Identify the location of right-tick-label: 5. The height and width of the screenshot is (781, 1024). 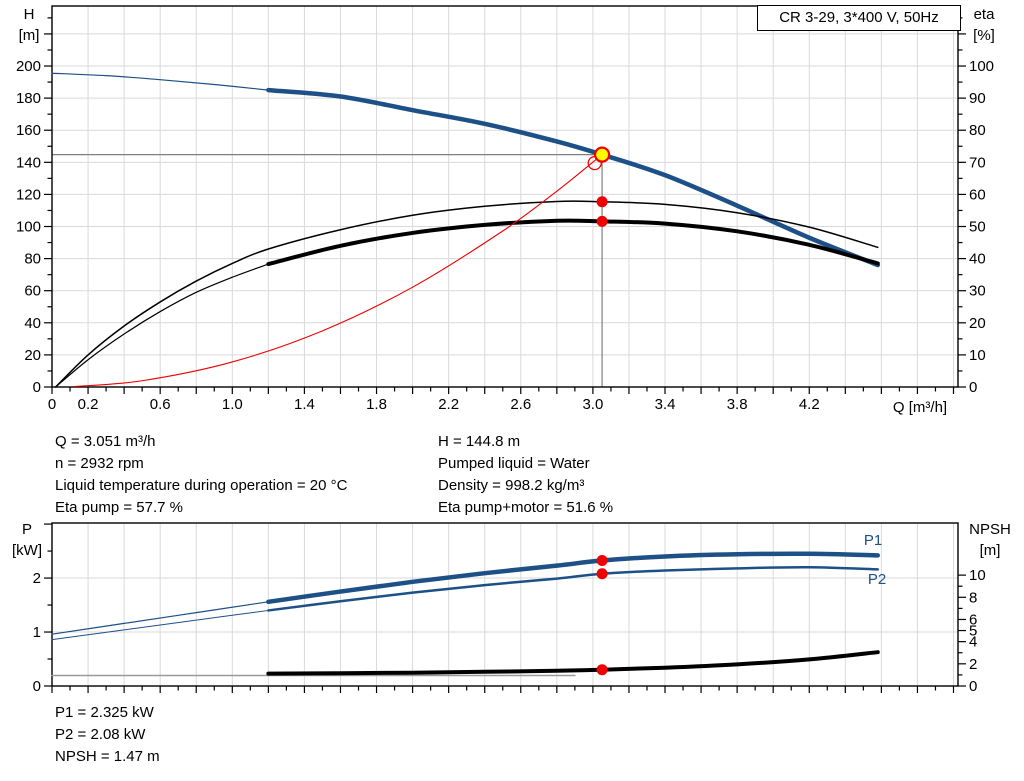
(973, 631).